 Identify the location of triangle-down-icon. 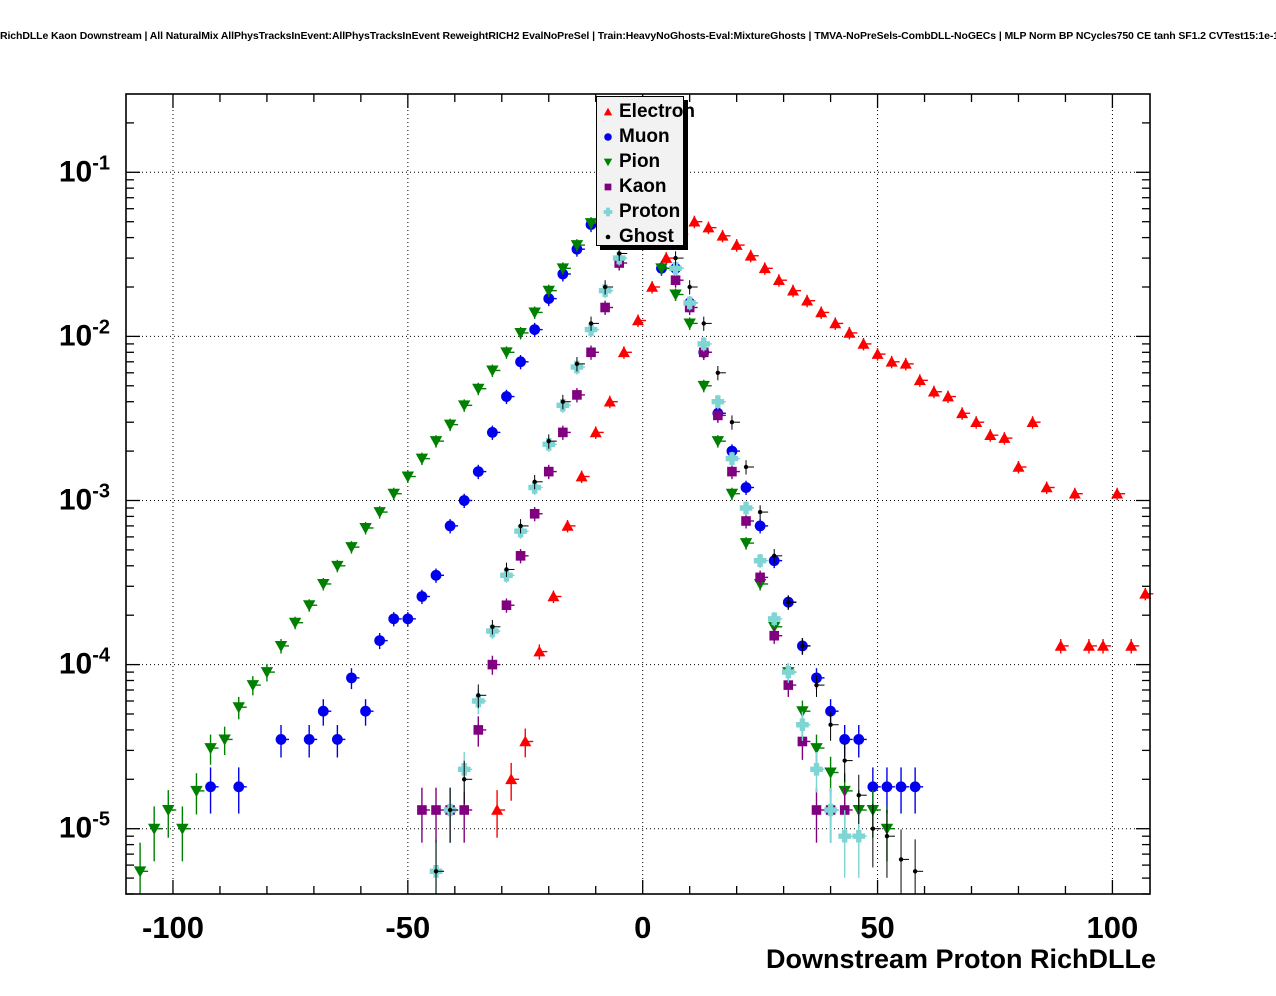
(608, 162).